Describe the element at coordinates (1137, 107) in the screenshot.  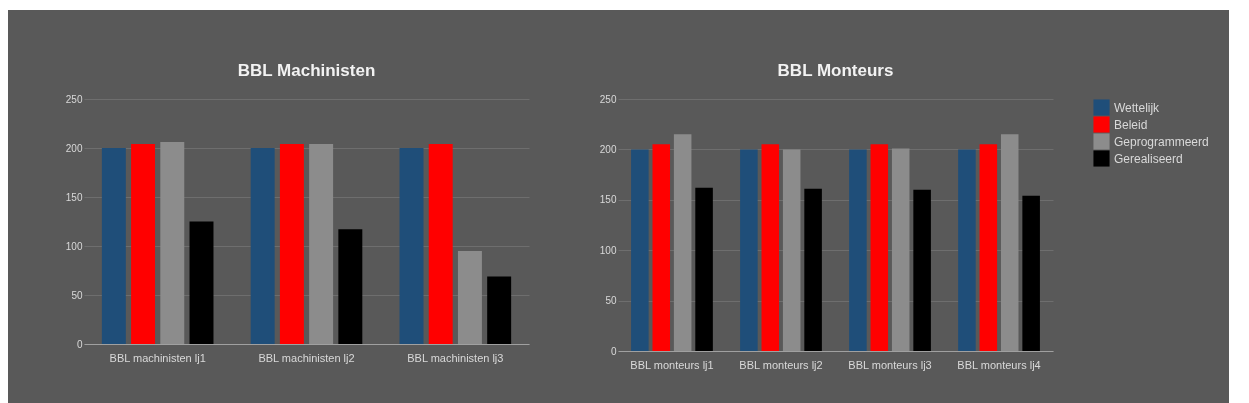
I see `legend-label: Wettelijk` at that location.